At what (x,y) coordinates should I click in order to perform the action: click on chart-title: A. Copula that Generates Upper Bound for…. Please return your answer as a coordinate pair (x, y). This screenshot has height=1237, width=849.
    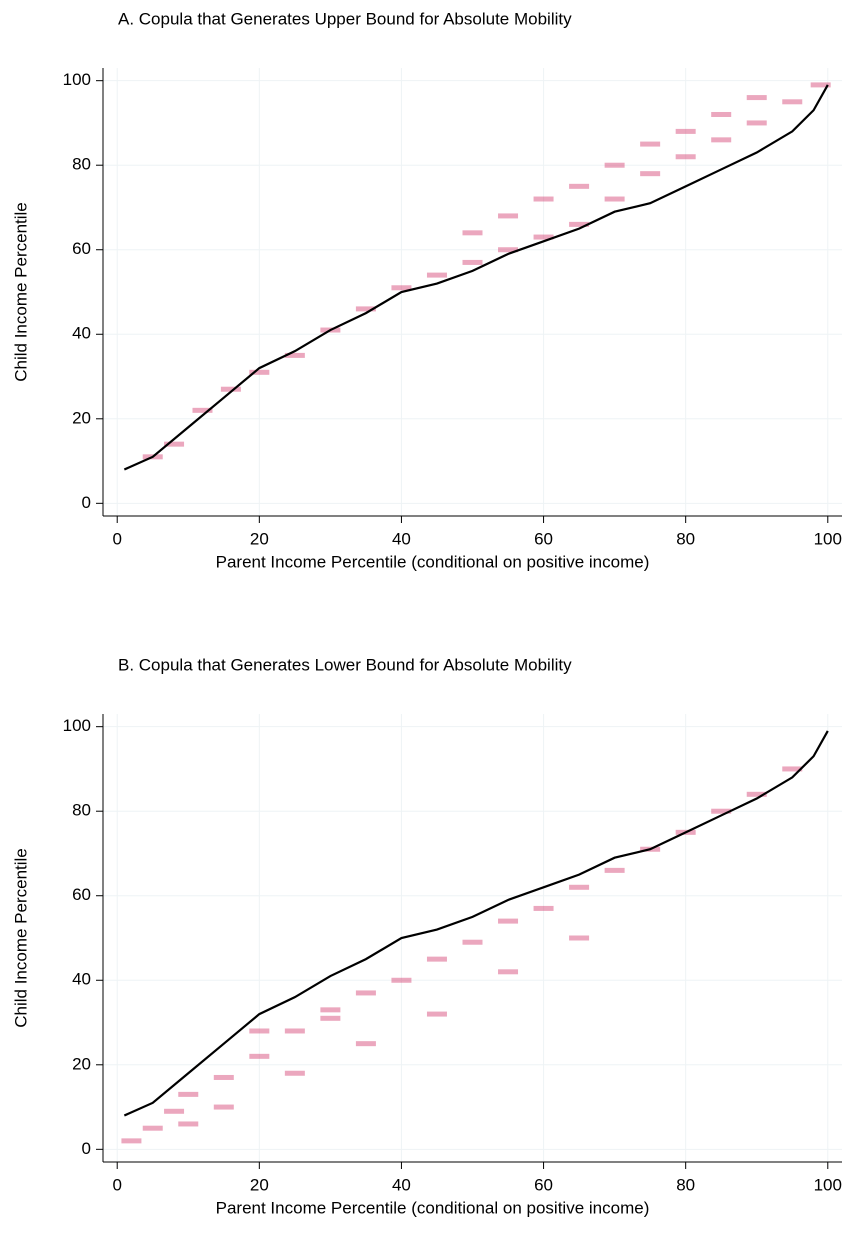
    Looking at the image, I should click on (345, 18).